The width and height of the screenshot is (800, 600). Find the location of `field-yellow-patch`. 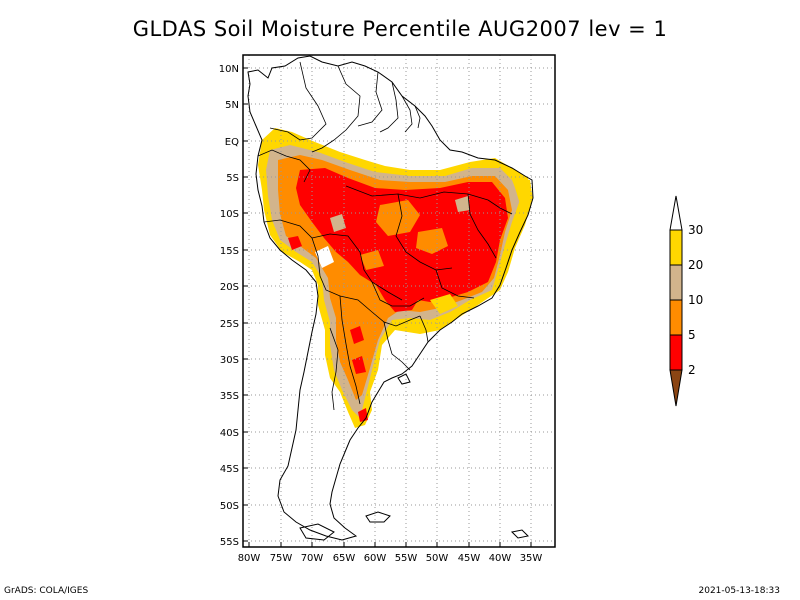

field-yellow-patch is located at coordinates (522, 191).